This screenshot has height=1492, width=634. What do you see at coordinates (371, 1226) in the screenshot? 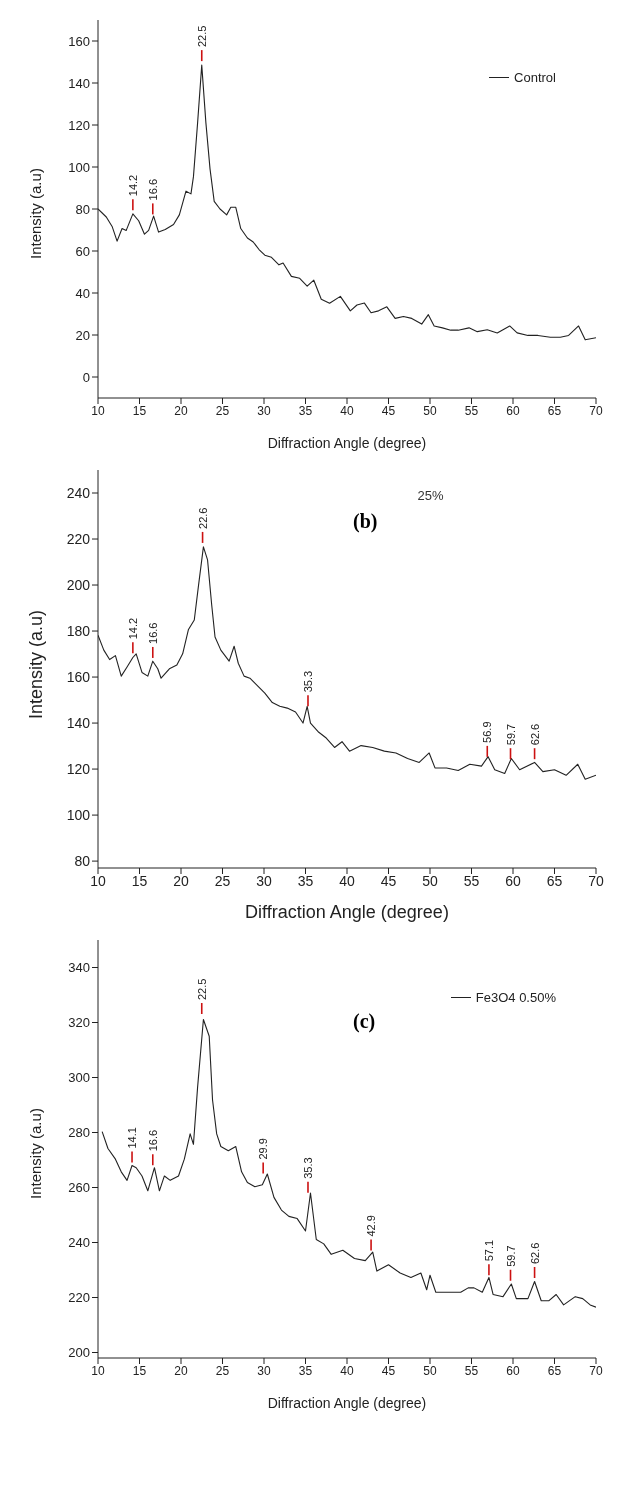
I see `annotation: 42.9` at bounding box center [371, 1226].